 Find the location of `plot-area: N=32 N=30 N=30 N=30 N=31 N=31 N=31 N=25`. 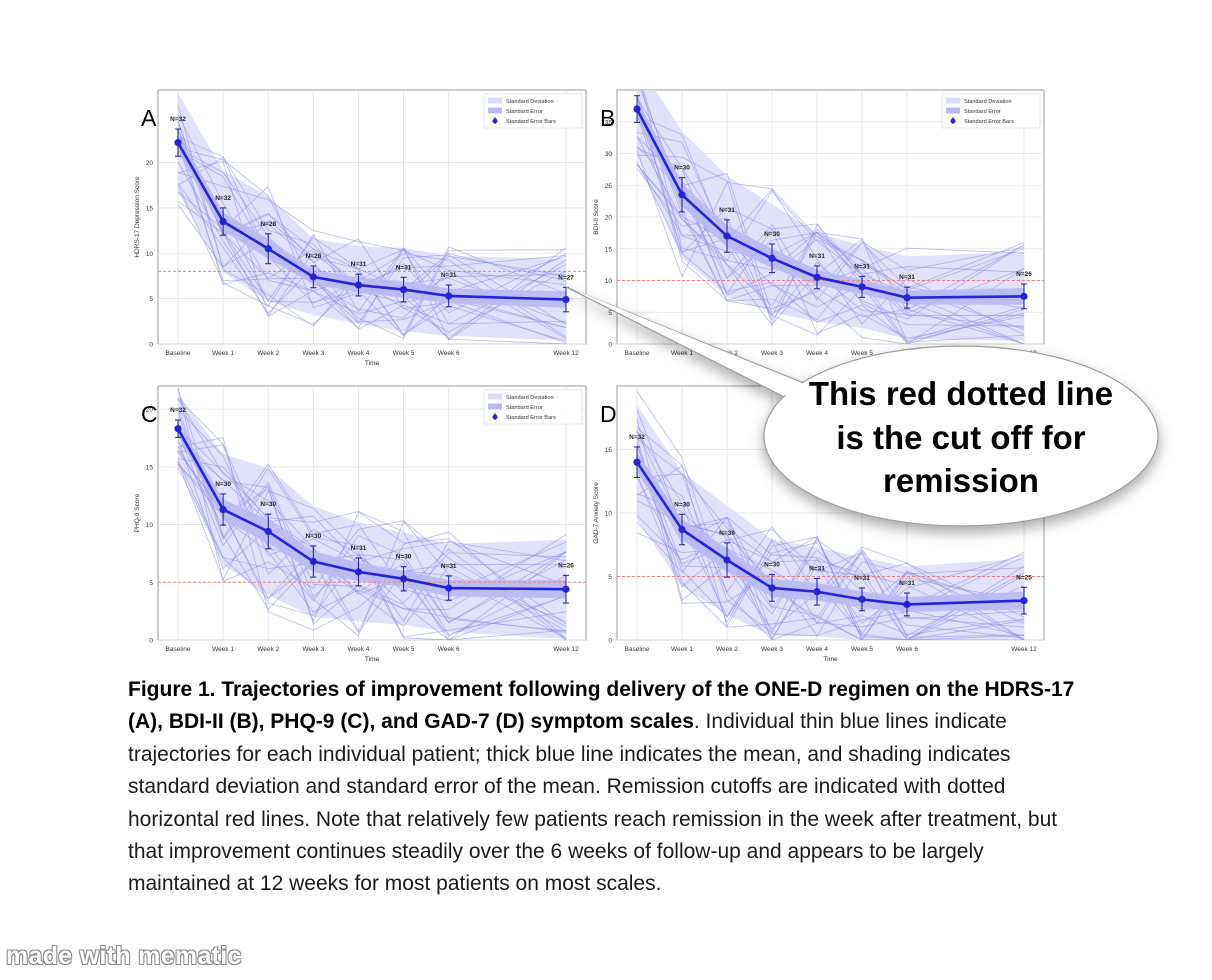

plot-area: N=32 N=30 N=30 N=30 N=31 N=31 N=31 N=25 is located at coordinates (830, 515).